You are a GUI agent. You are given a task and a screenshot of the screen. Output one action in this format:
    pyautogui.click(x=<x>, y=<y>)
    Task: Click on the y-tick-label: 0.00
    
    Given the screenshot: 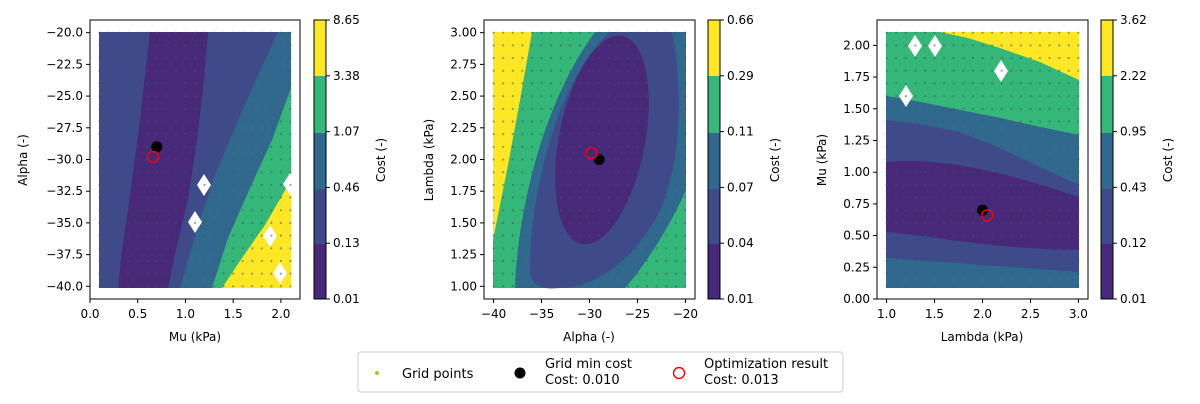 What is the action you would take?
    pyautogui.click(x=856, y=299)
    